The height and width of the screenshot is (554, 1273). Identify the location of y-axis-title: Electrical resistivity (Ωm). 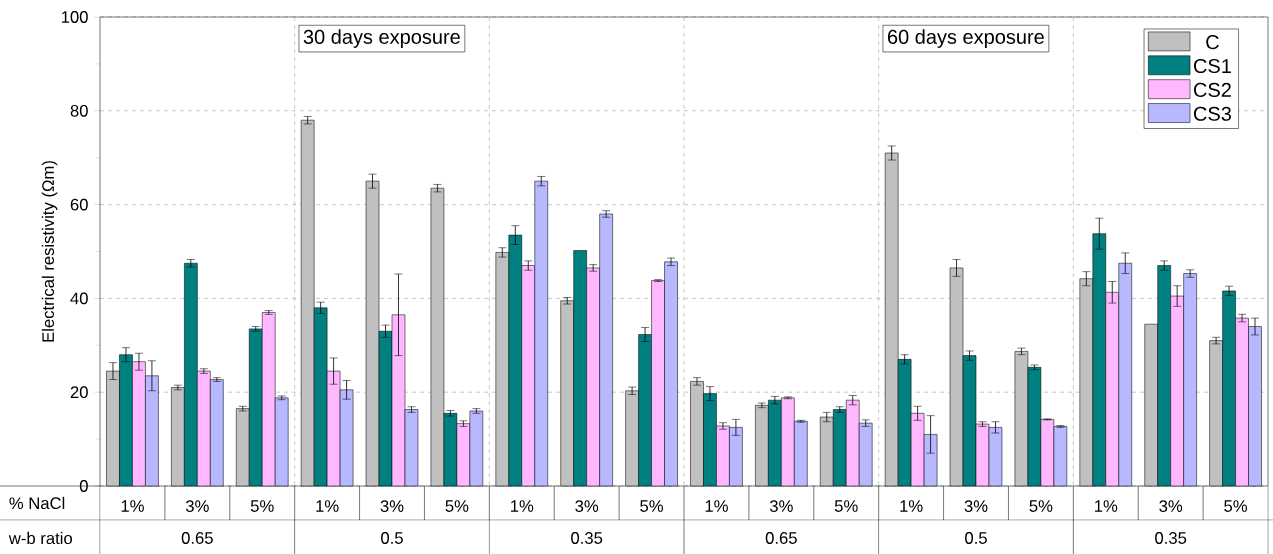
(49, 251).